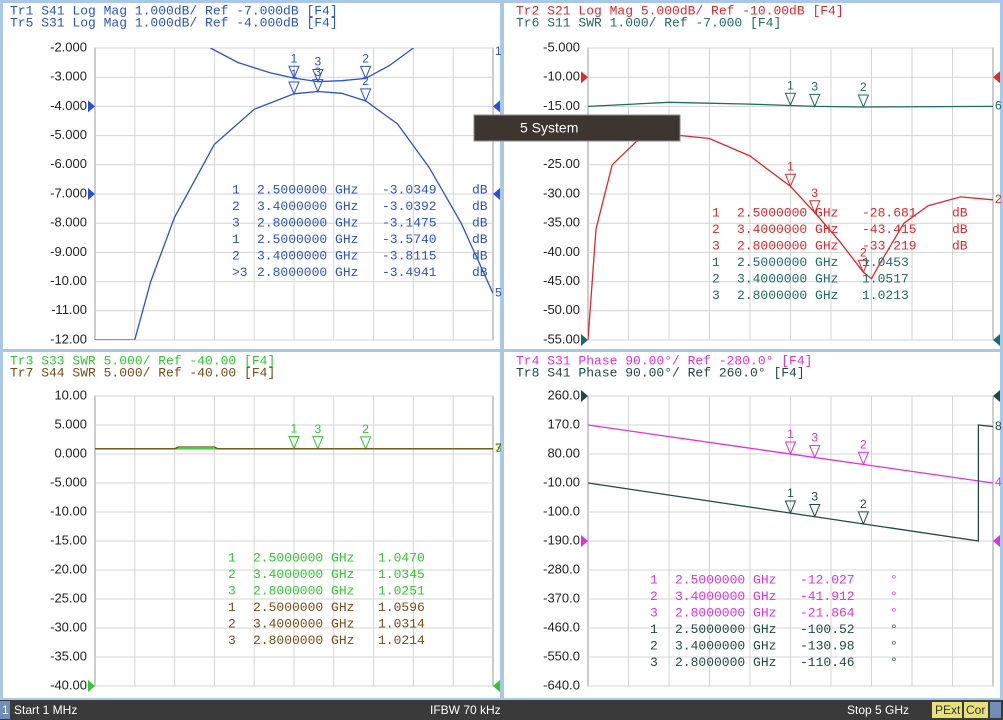 The width and height of the screenshot is (1003, 720). What do you see at coordinates (648, 22) in the screenshot?
I see `trace-header: Tr6 S11 SWR 1.000/ Ref -7.000 [F4]` at bounding box center [648, 22].